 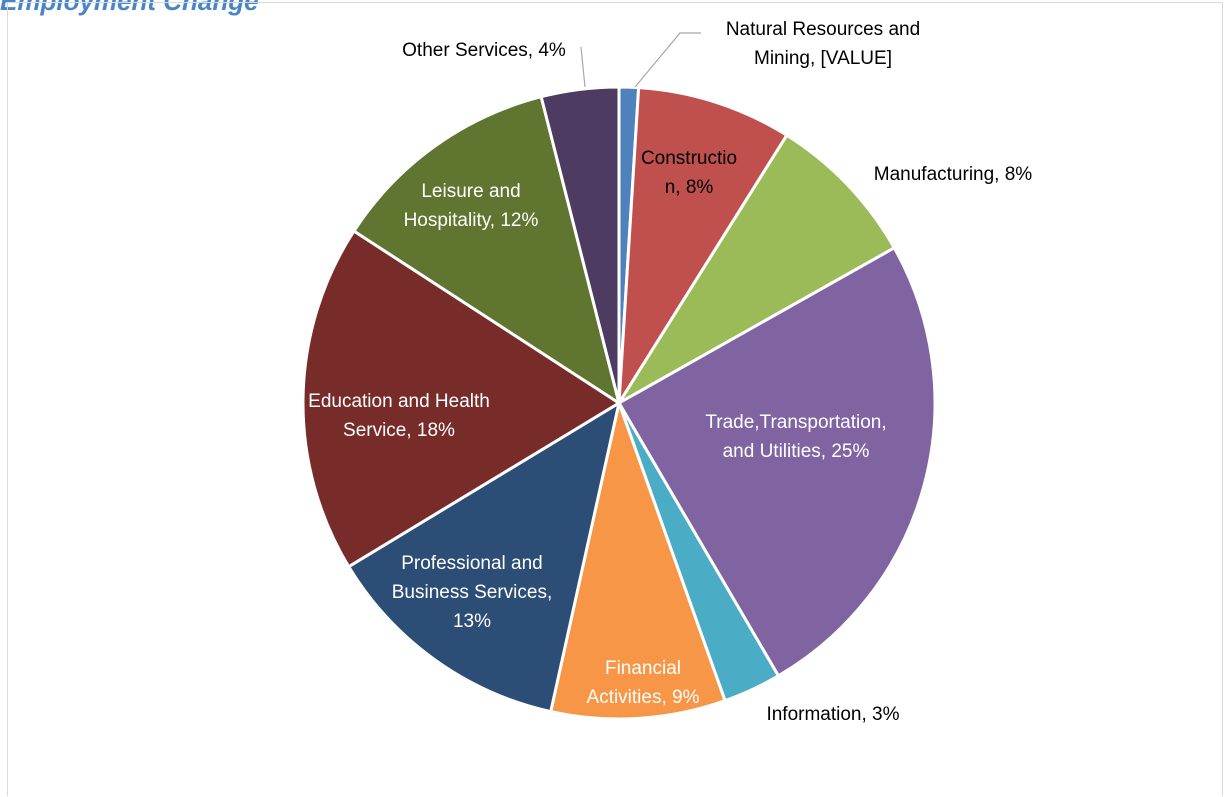 What do you see at coordinates (637, 559) in the screenshot?
I see `pie-slice-financial-activities` at bounding box center [637, 559].